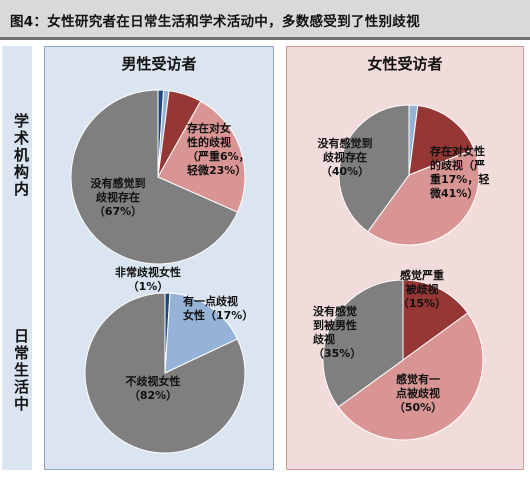 This screenshot has width=530, height=477. I want to click on row-label-daily: 日常生活中, so click(21, 370).